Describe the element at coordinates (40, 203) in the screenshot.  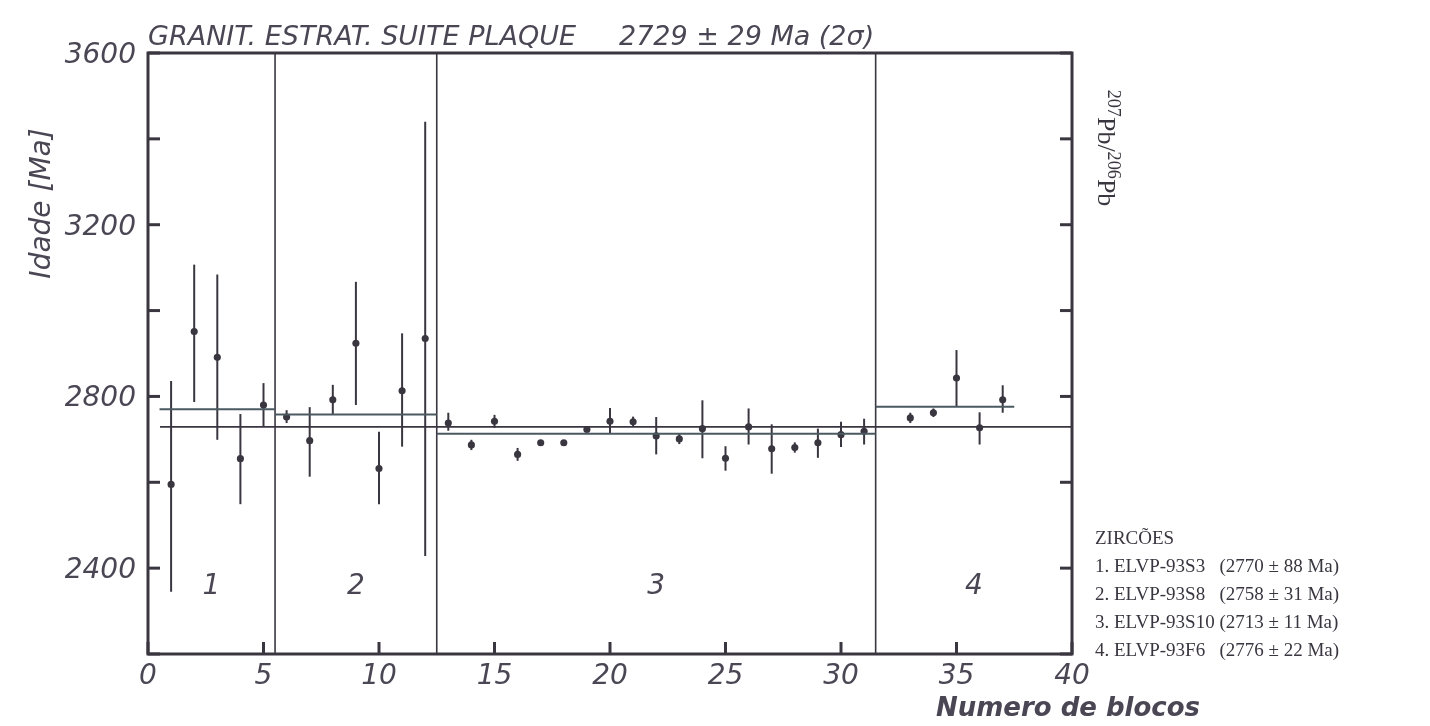
I see `y-axis-title: Idade [Ma]` at that location.